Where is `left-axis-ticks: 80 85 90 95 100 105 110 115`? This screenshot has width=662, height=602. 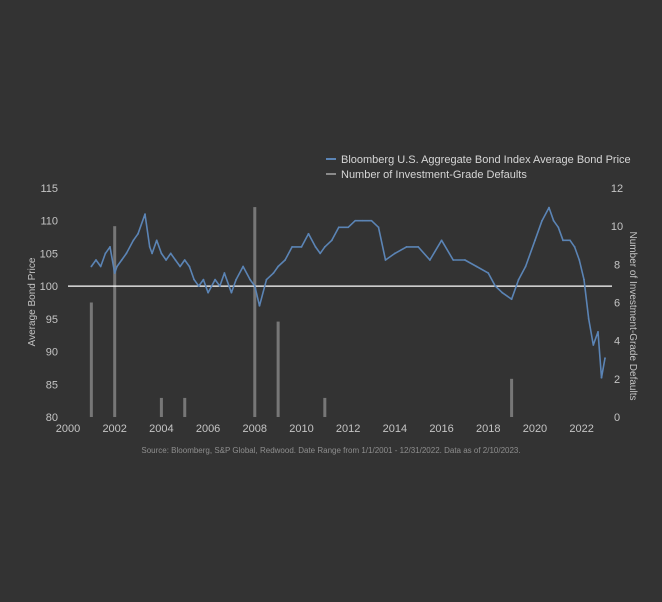
left-axis-ticks: 80 85 90 95 100 105 110 115 is located at coordinates (49, 303).